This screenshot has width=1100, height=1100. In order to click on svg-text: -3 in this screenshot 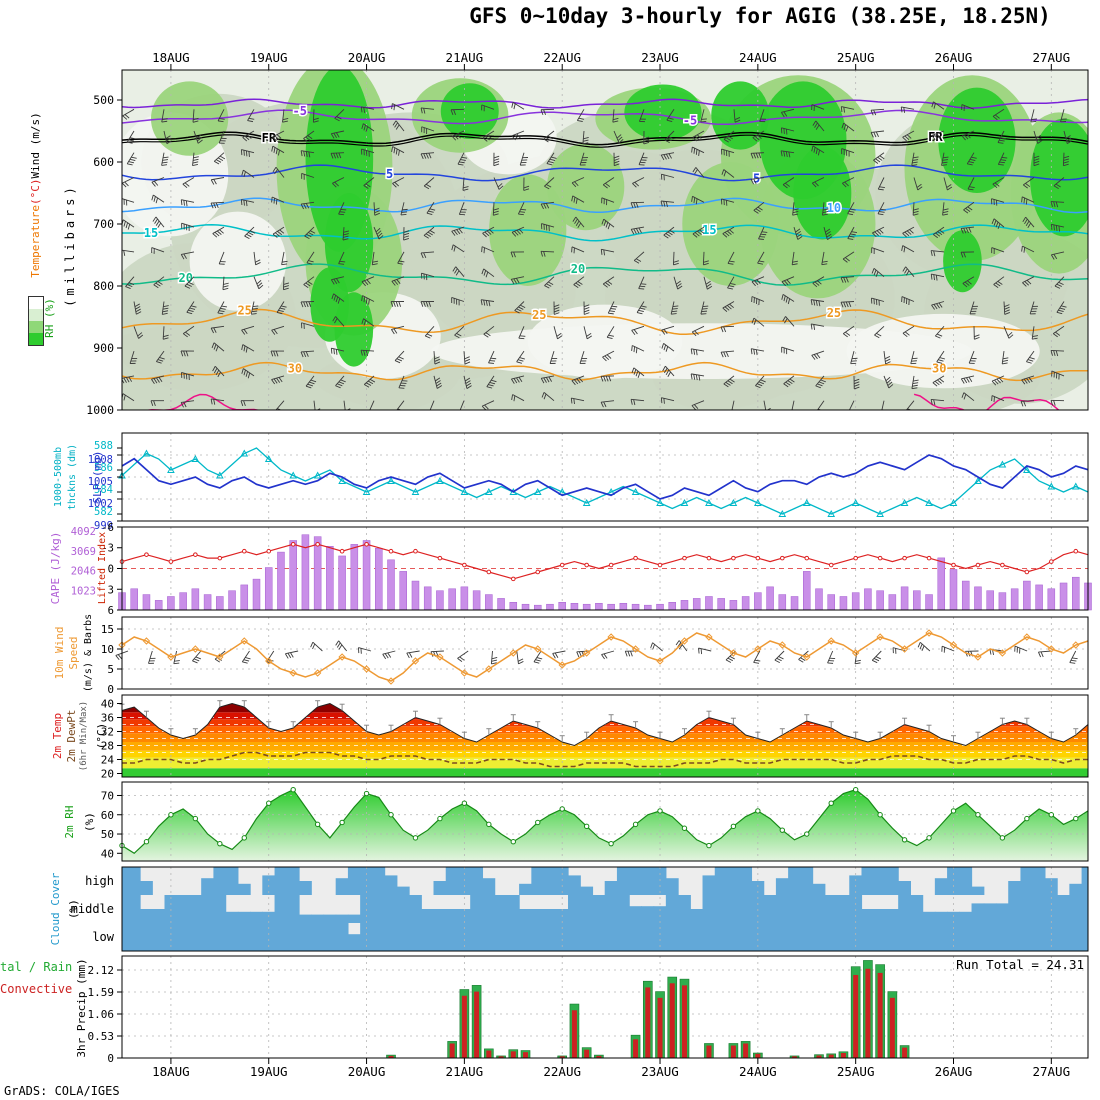, I will do `click(107, 549)`.